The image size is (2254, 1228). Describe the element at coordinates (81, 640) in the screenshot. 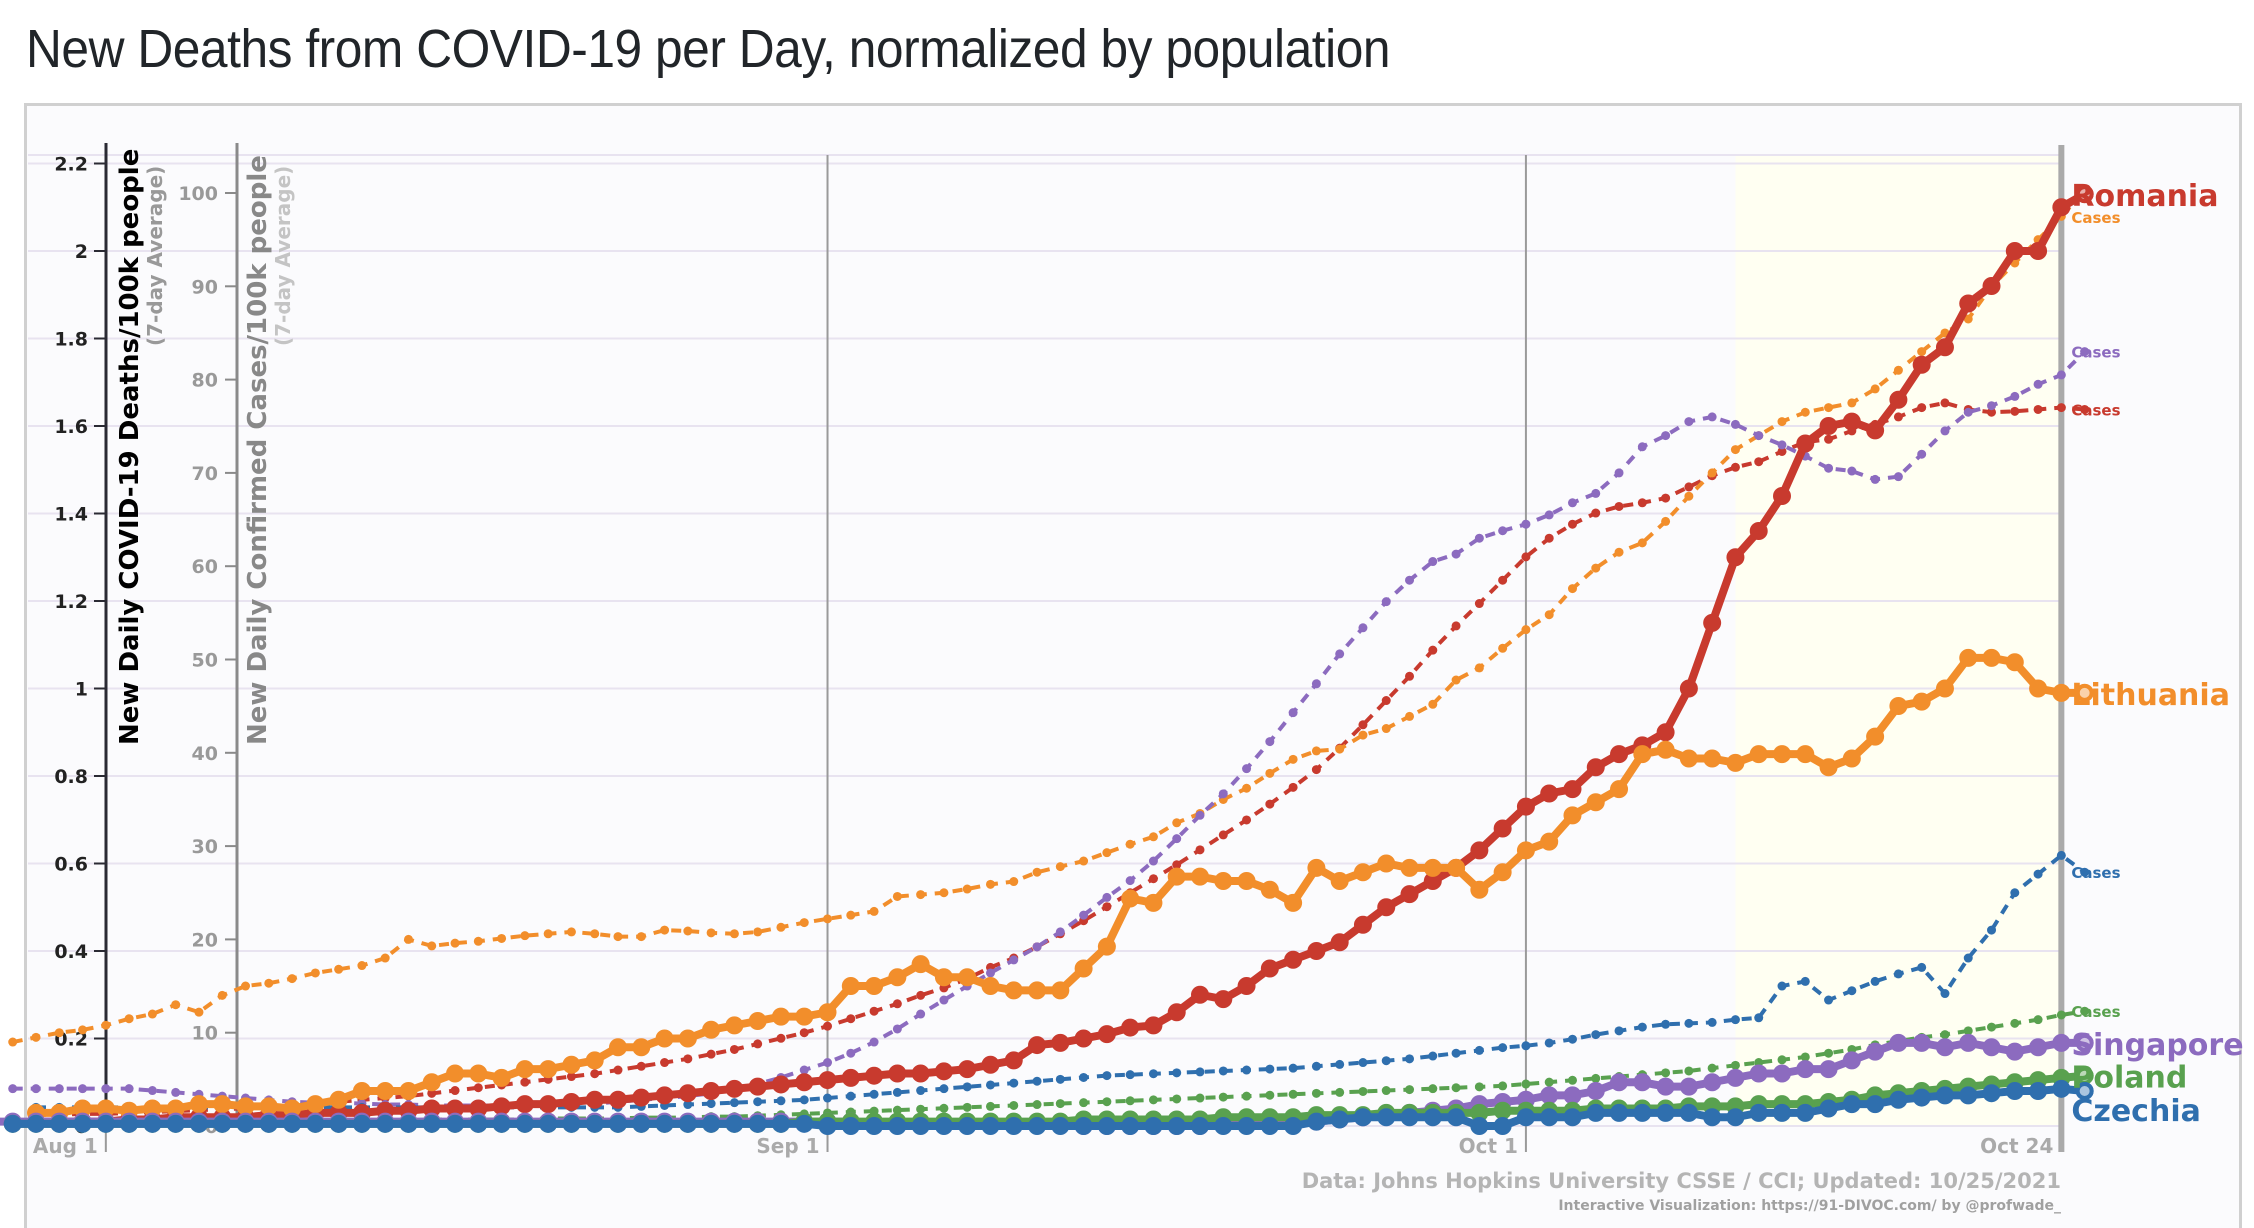

I see `deaths-axis: 00.20.40.60.811.21.41.61.822.2` at that location.